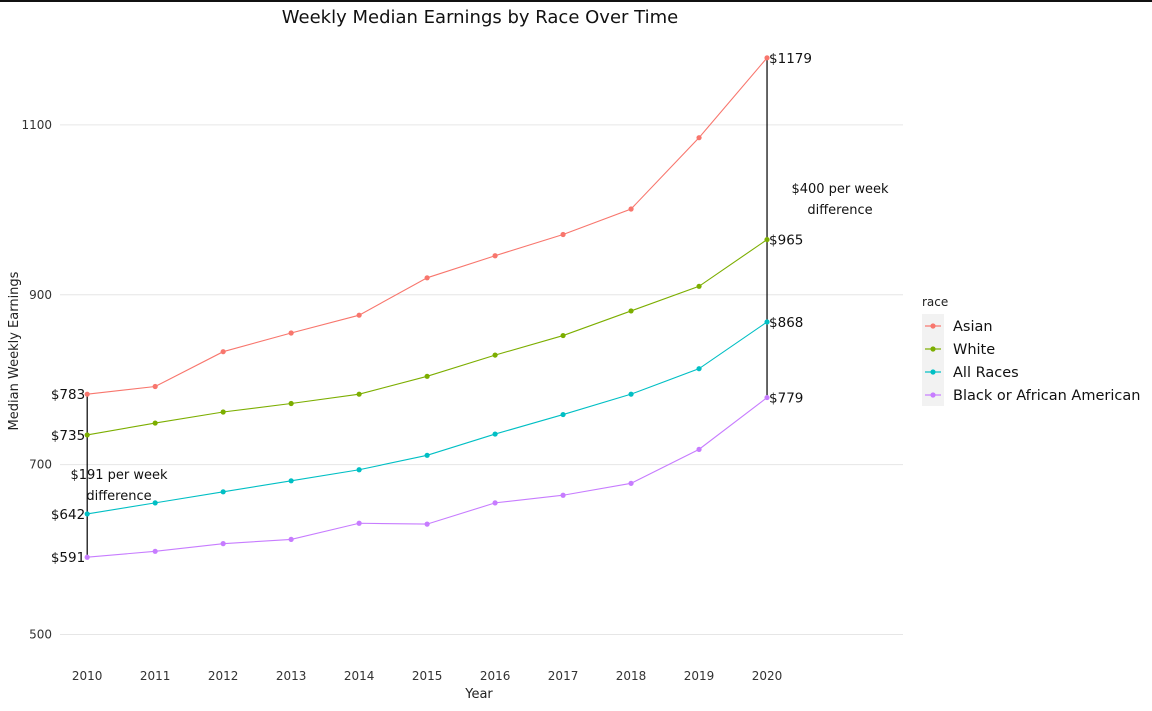 Image resolution: width=1152 pixels, height=711 pixels. I want to click on series-line-black-or-african-american, so click(427, 477).